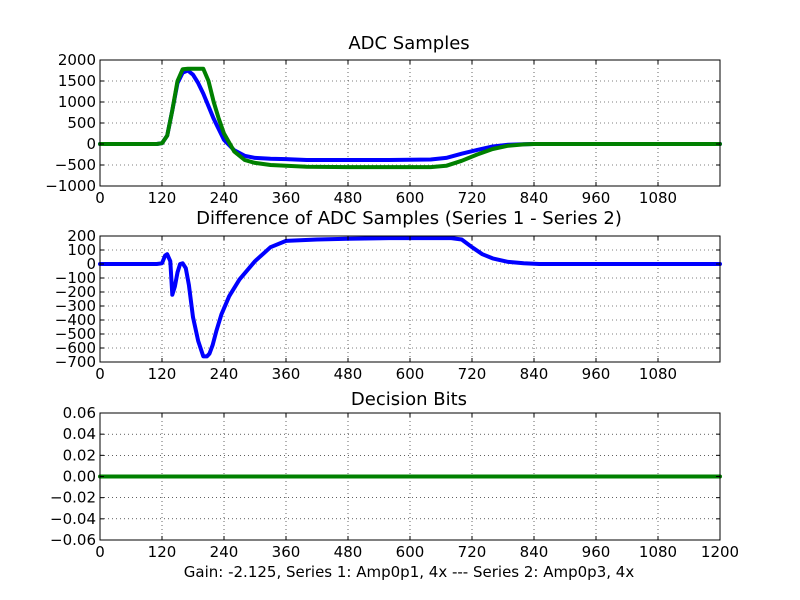 Image resolution: width=800 pixels, height=600 pixels. Describe the element at coordinates (162, 198) in the screenshot. I see `adc-xtick-label-1: 120` at that location.